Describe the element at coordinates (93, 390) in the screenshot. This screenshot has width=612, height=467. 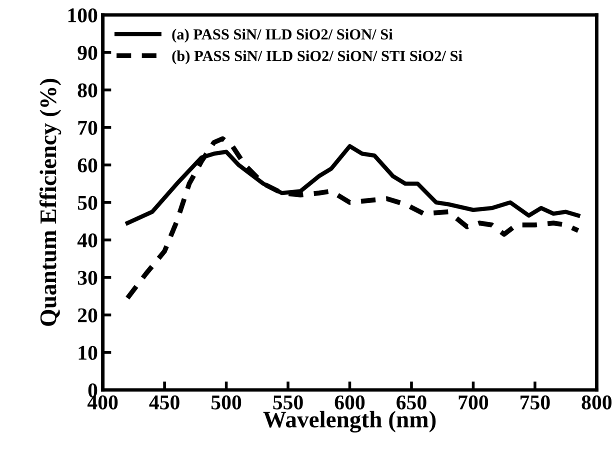
I see `y-tick-label: 0` at that location.